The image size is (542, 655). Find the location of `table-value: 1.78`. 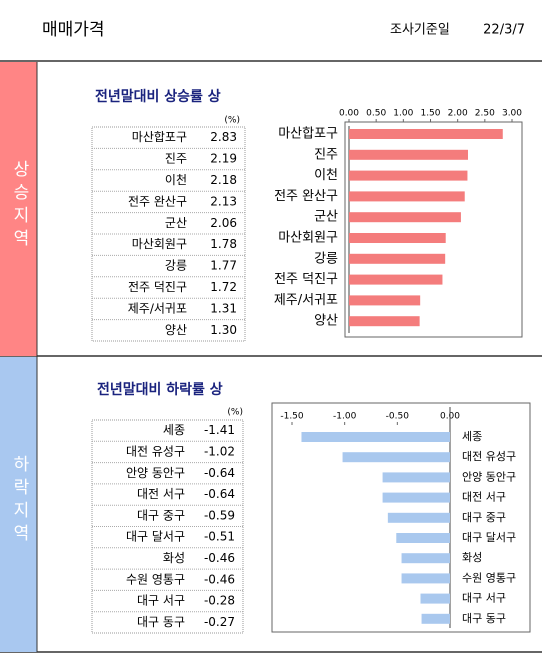

table-value: 1.78 is located at coordinates (223, 244).